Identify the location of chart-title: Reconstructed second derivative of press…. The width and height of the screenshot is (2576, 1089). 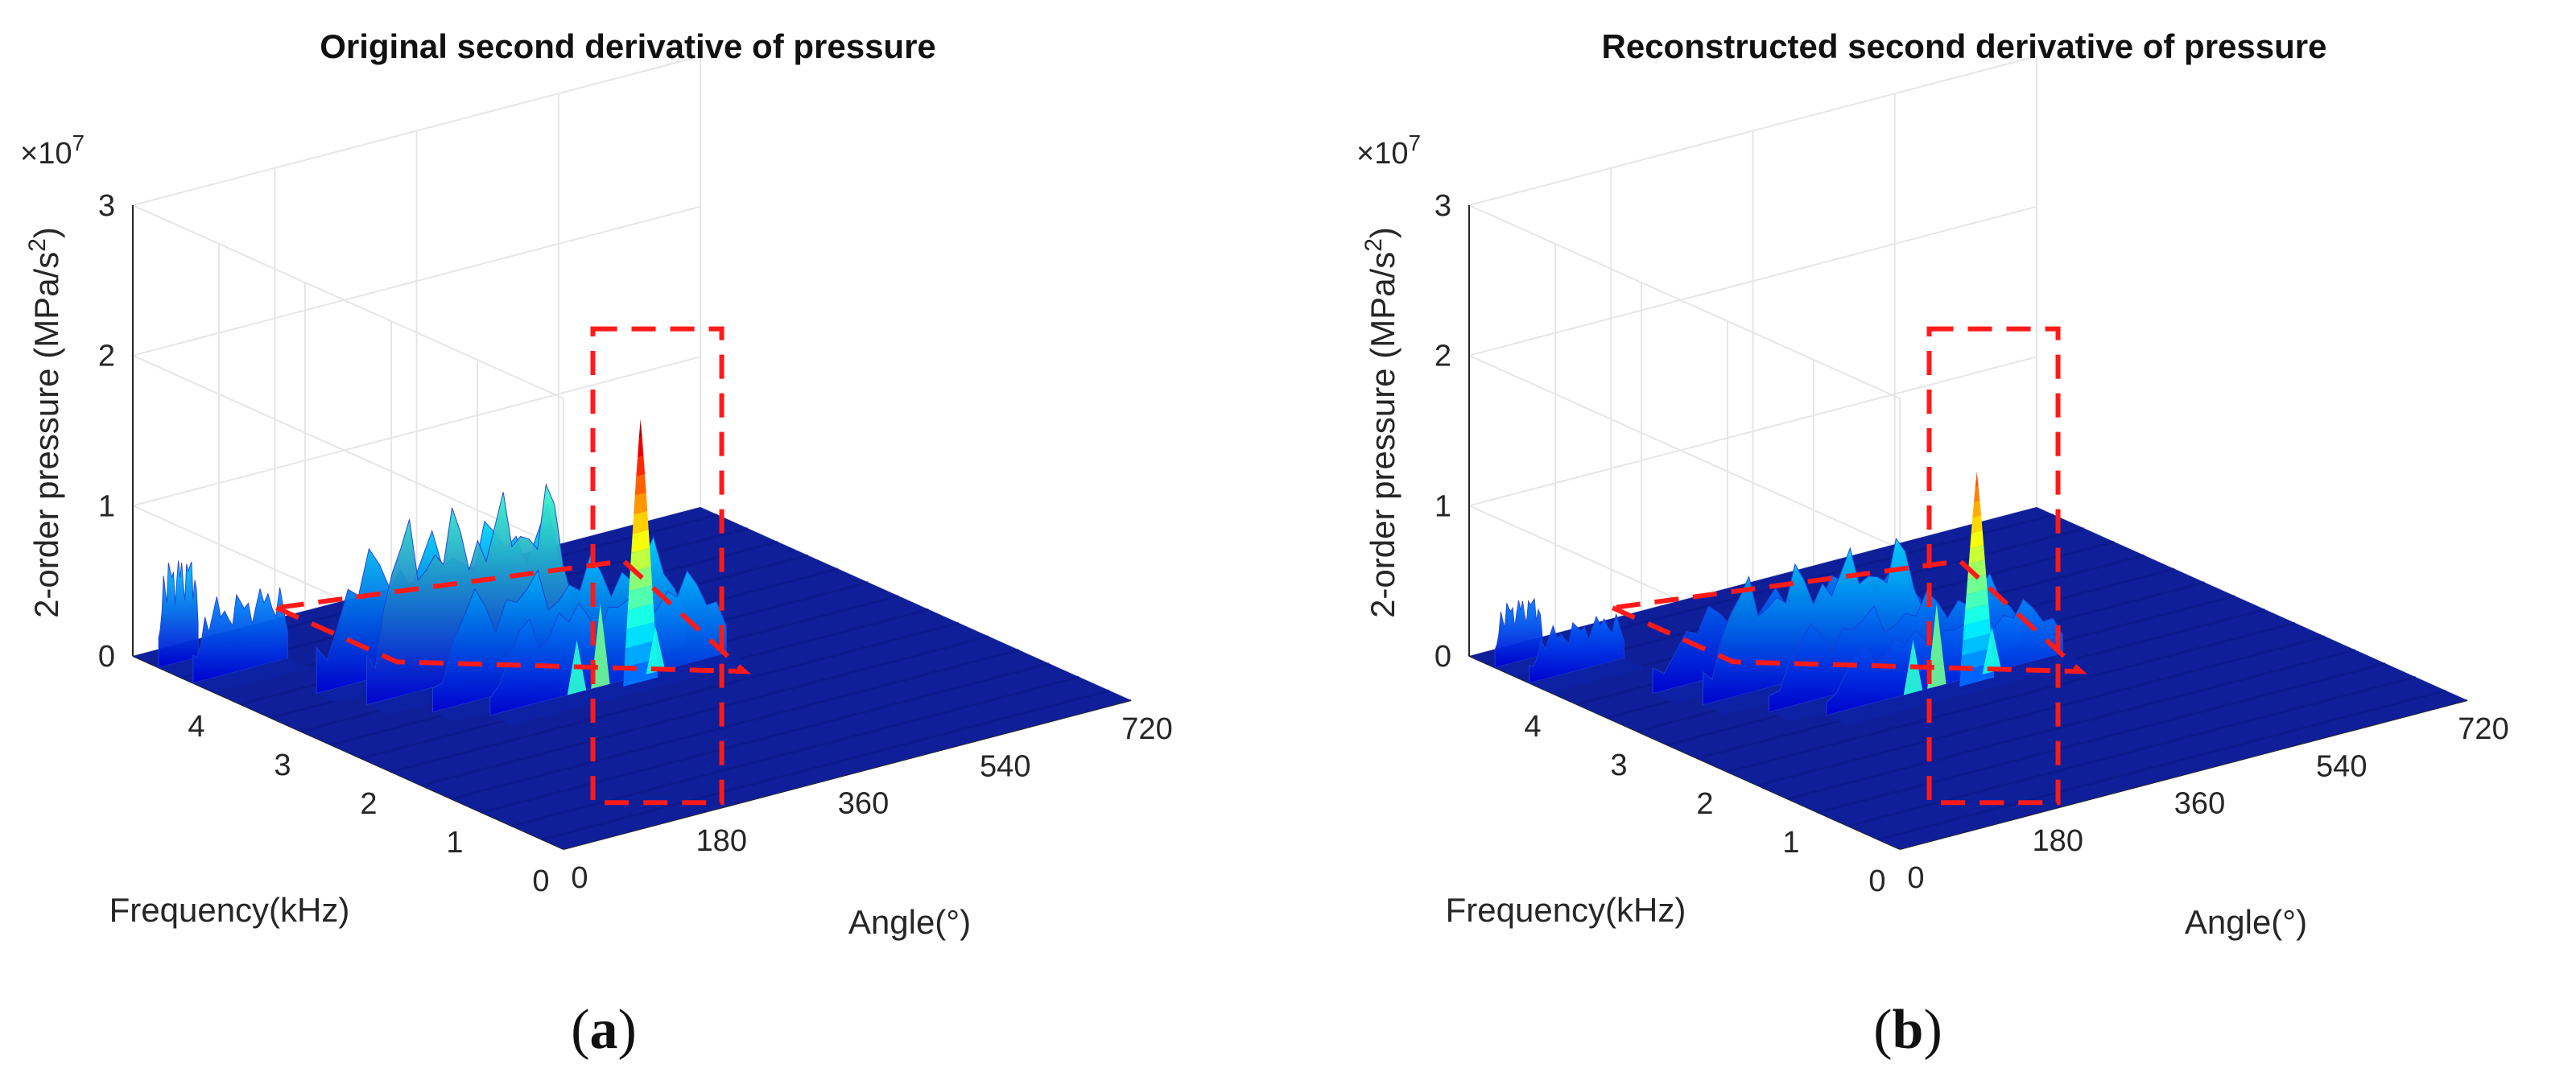
(1964, 46).